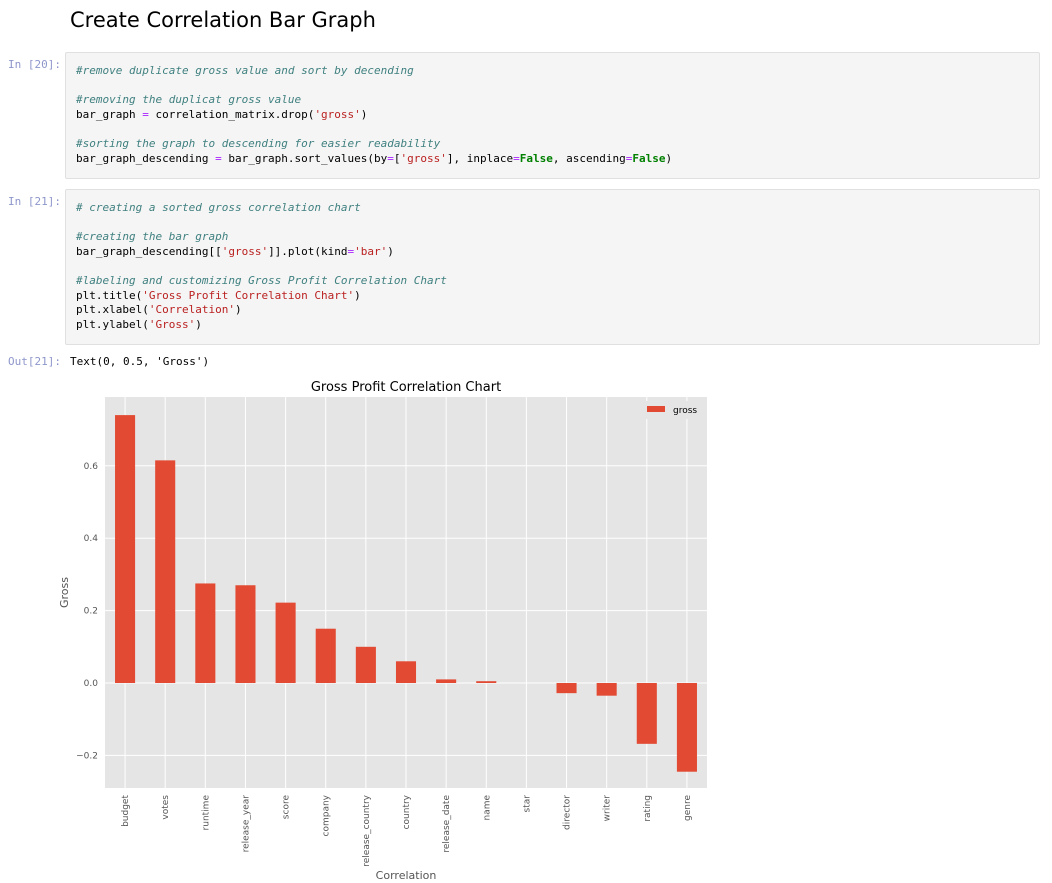 The height and width of the screenshot is (883, 1052). I want to click on y-tick-label: 0.6, so click(91, 467).